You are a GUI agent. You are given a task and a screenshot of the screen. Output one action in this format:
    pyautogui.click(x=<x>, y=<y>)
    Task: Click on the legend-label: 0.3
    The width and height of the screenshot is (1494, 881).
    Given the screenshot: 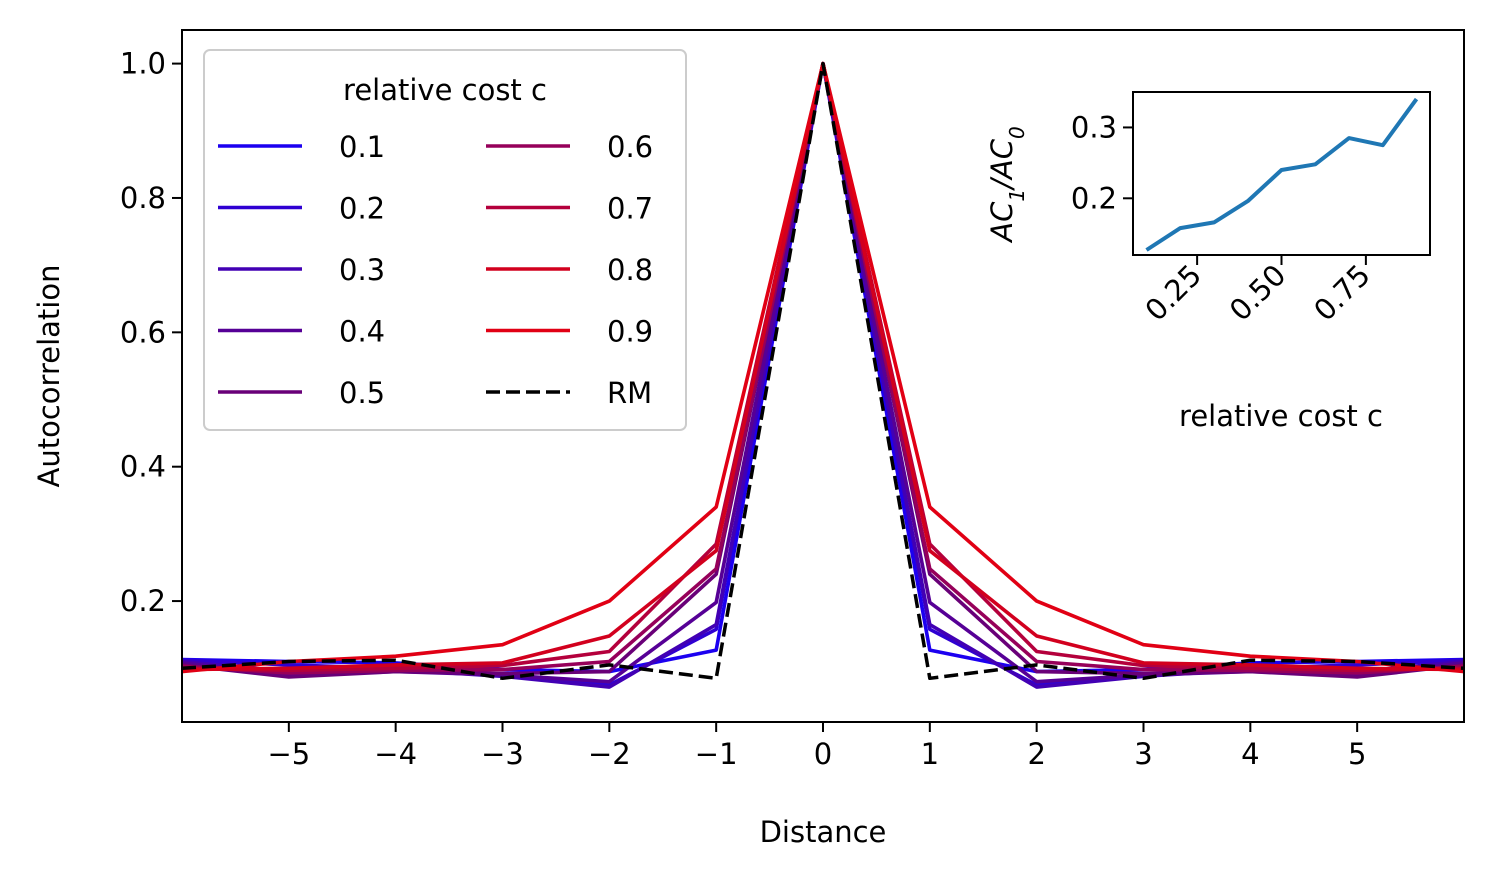 What is the action you would take?
    pyautogui.click(x=362, y=270)
    